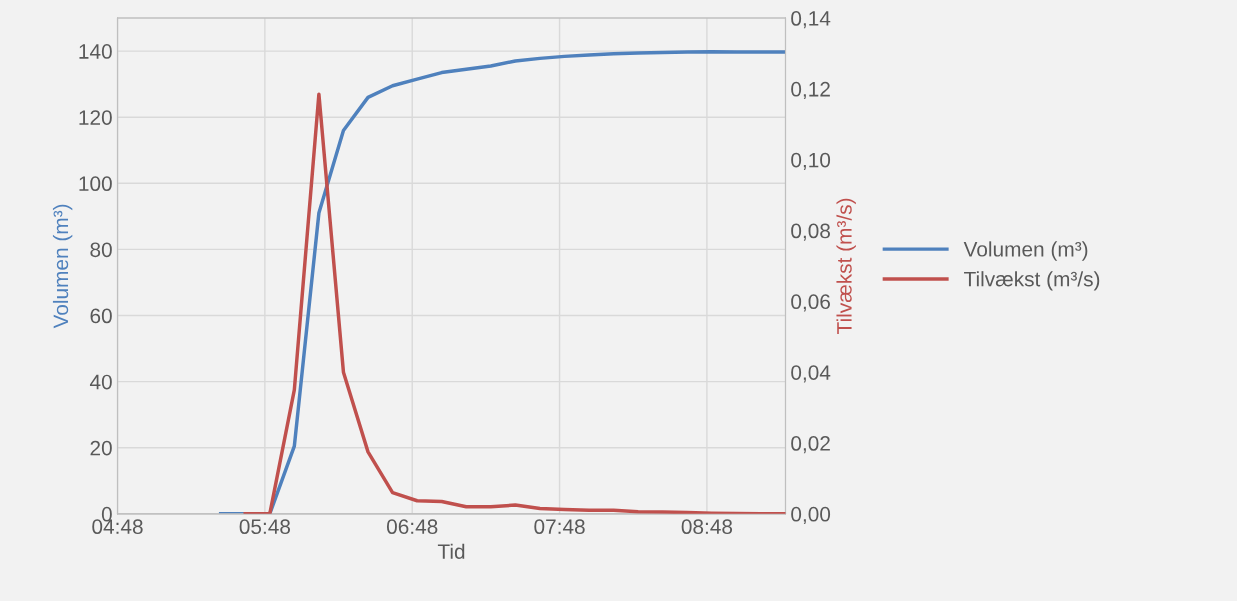 The height and width of the screenshot is (601, 1237). I want to click on y2-tick-label: 0,00, so click(811, 515).